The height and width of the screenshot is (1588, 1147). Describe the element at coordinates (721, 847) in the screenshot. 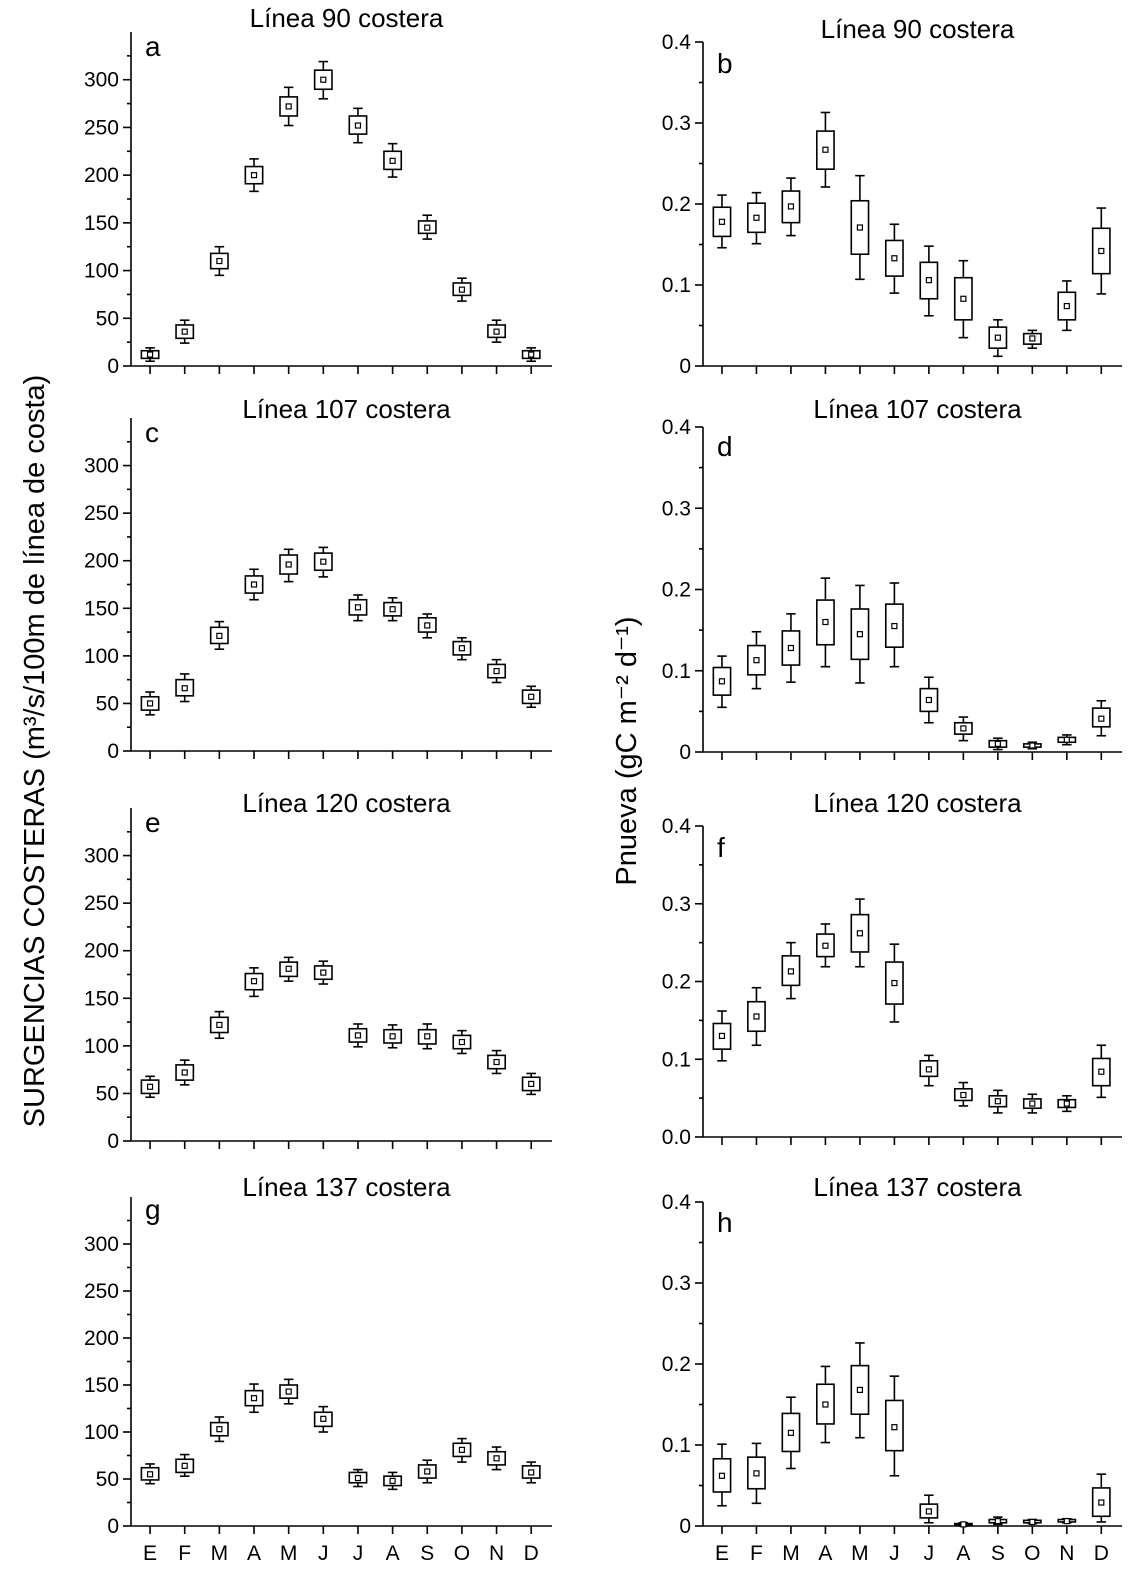

I see `panel-label: f` at that location.